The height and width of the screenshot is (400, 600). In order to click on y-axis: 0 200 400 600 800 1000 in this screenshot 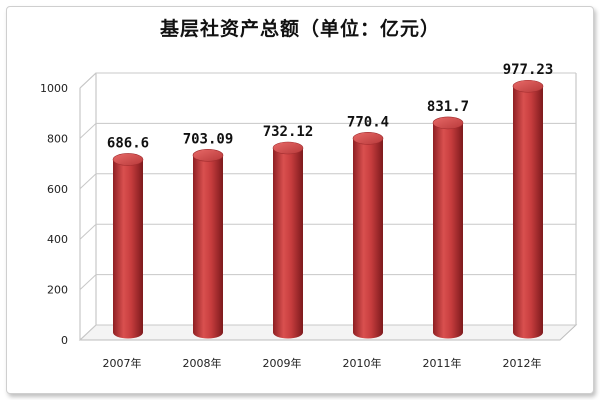, I will do `click(54, 214)`.